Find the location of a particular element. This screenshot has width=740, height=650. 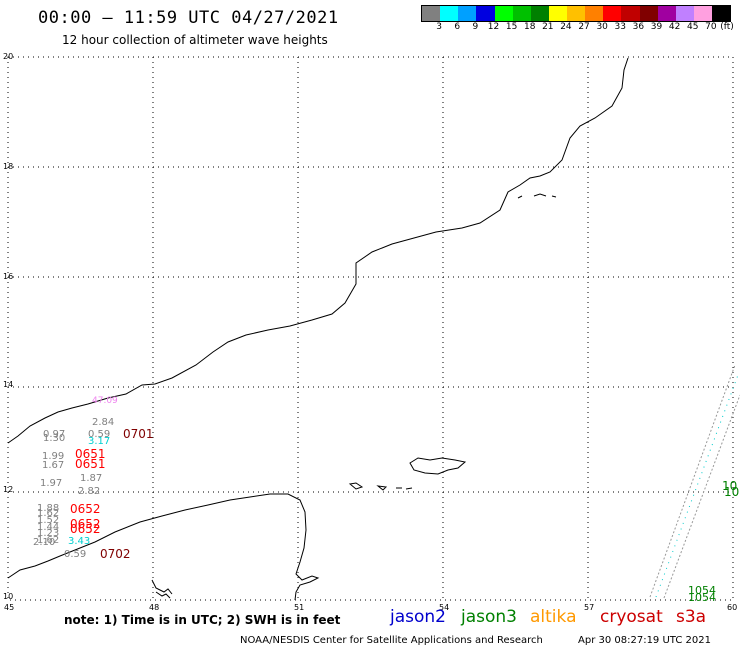

latitude-tick: 10 is located at coordinates (8, 596).